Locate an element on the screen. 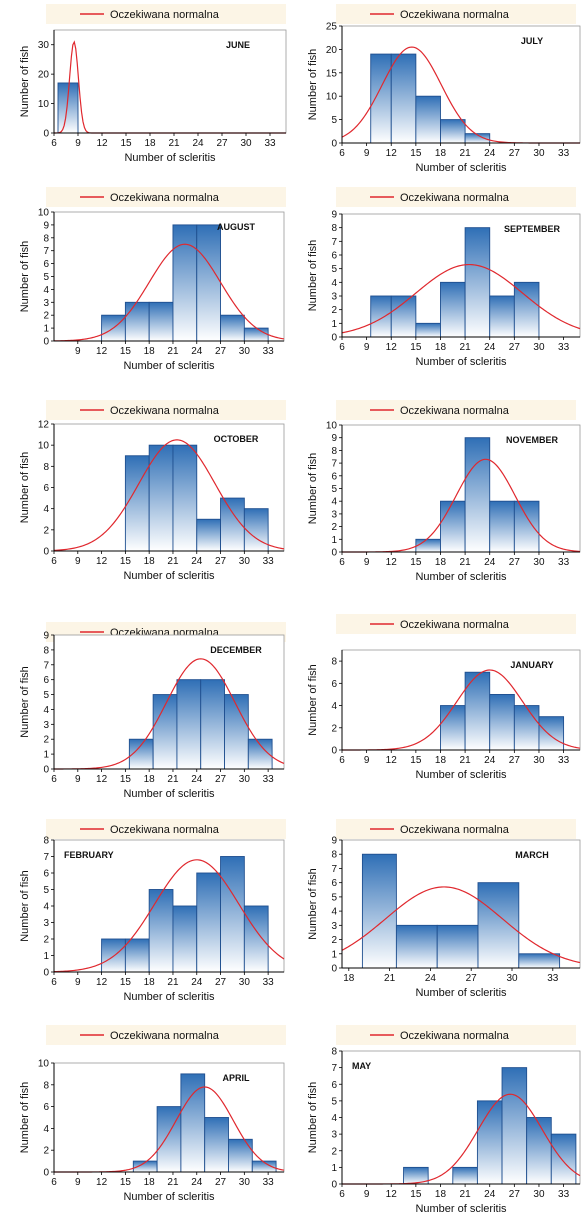 This screenshot has width=582, height=1220. month-label: OCTOBER is located at coordinates (236, 439).